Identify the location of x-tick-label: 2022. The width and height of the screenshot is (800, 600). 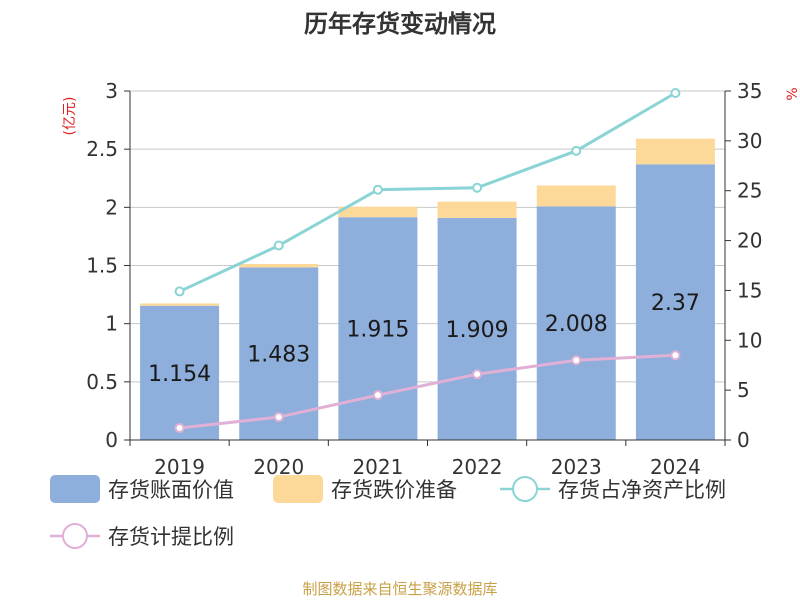
(477, 467).